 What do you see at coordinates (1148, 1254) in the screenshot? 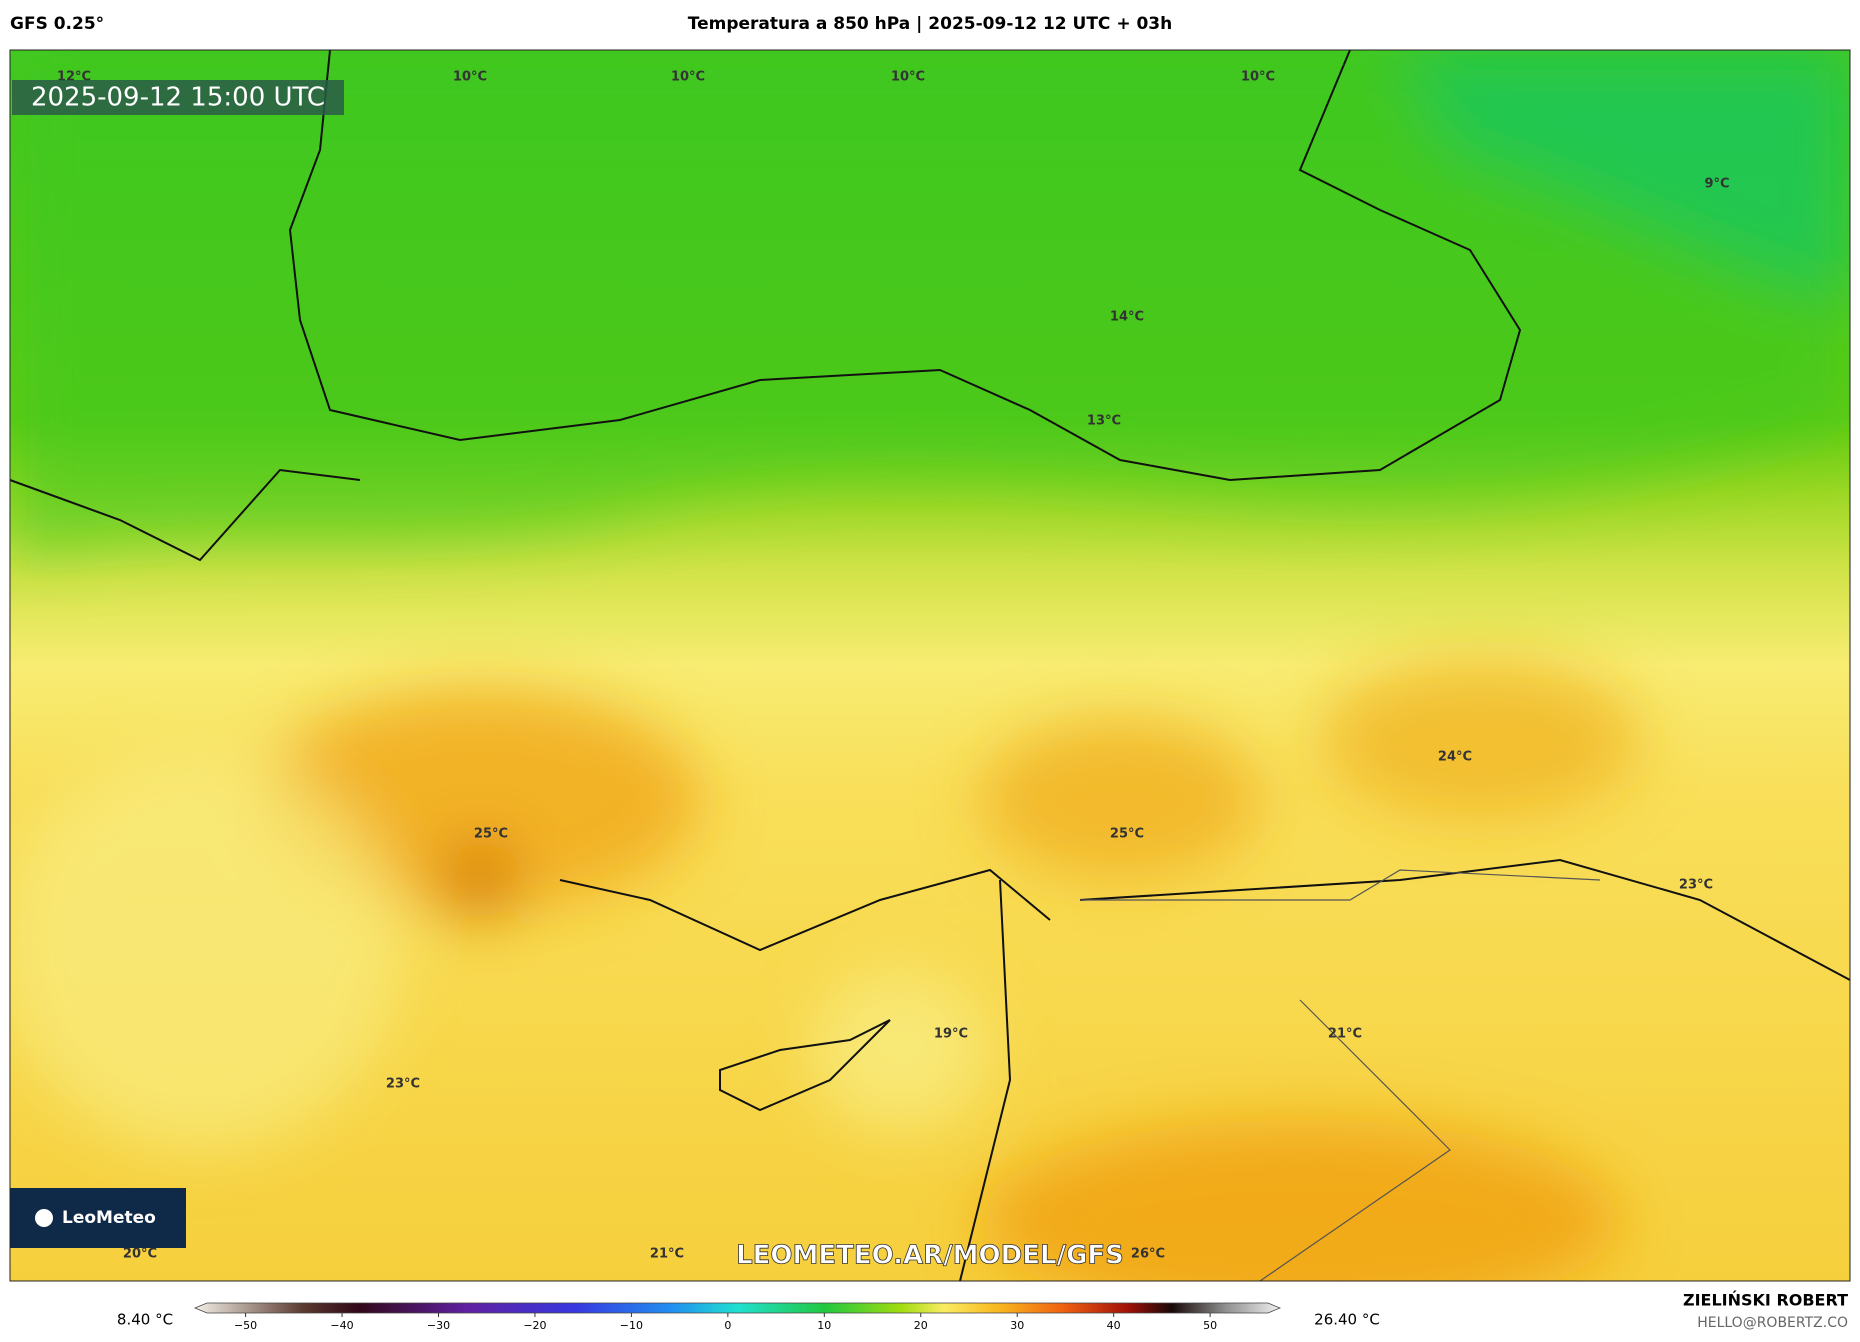
I see `contour-label: 26°C` at bounding box center [1148, 1254].